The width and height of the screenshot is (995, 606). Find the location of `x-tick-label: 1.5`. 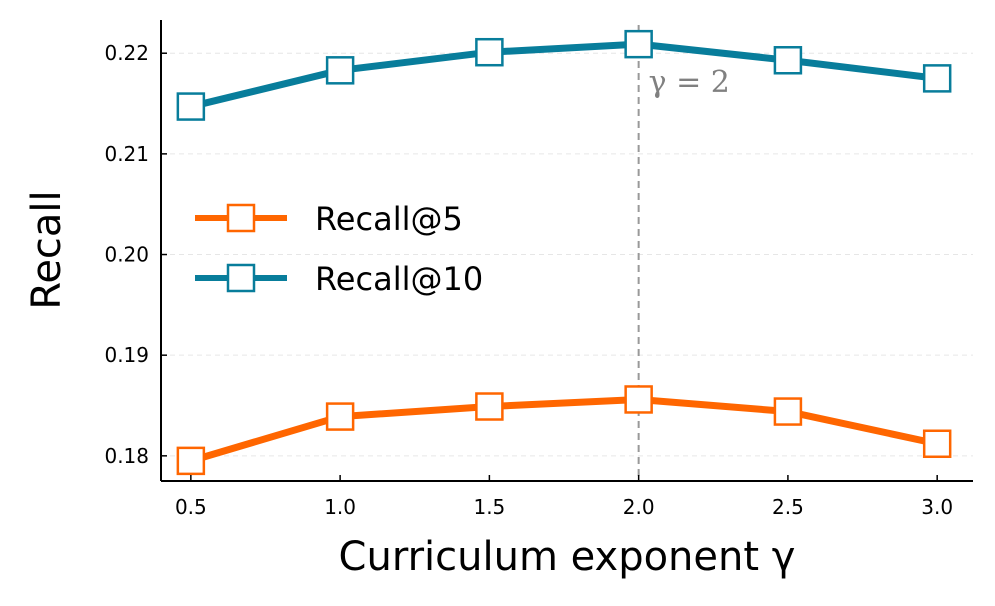

x-tick-label: 1.5 is located at coordinates (489, 507).